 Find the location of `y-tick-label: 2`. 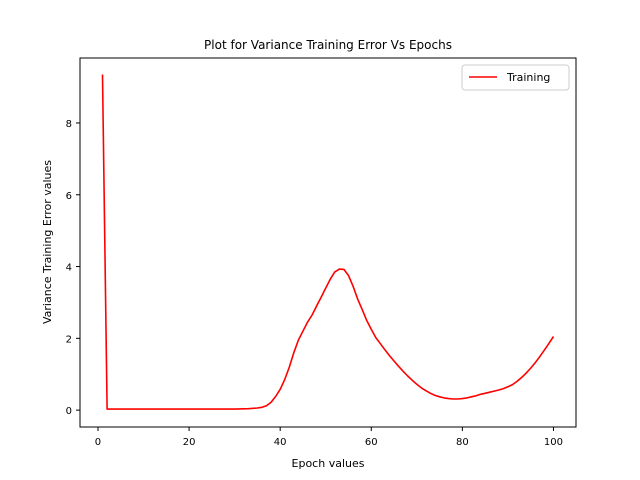

y-tick-label: 2 is located at coordinates (69, 339).